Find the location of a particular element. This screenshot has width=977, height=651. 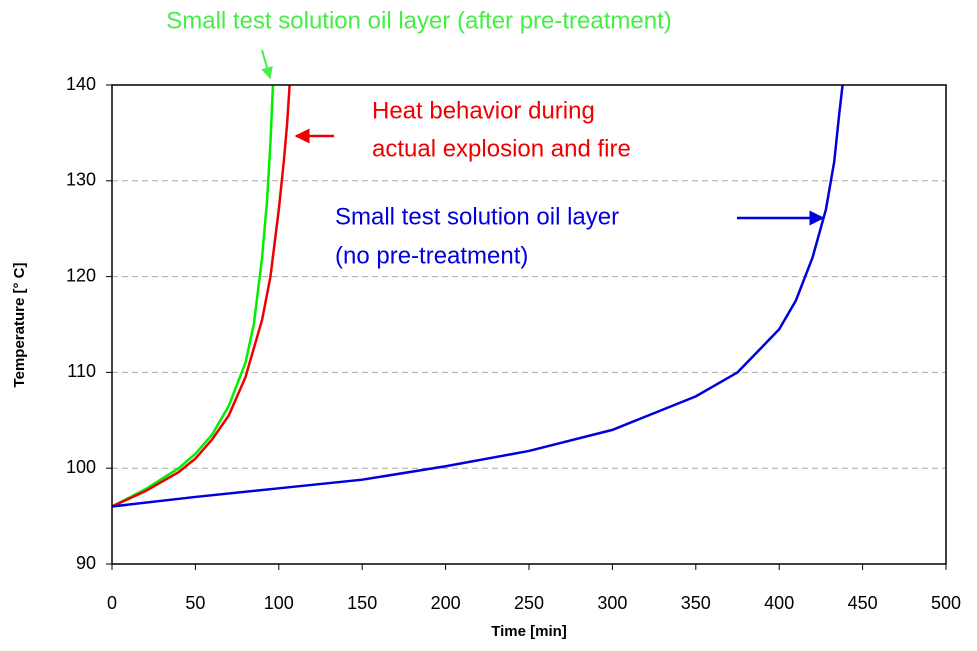

x-tick-label: 50 is located at coordinates (195, 603).